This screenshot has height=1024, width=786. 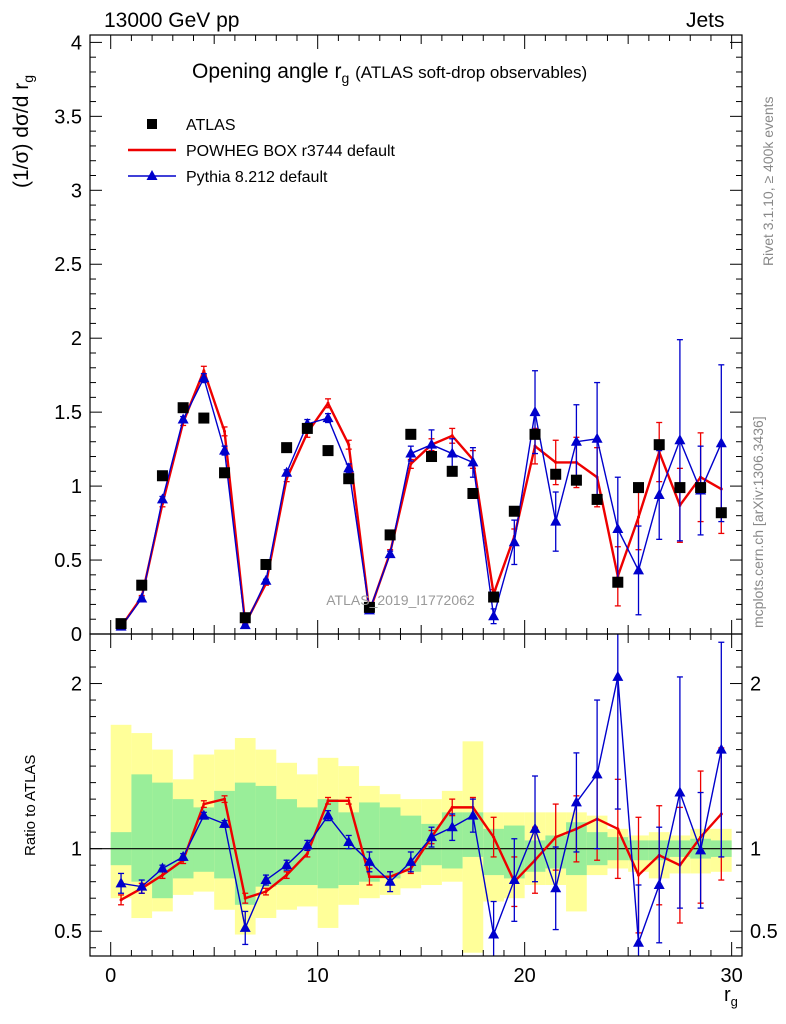 What do you see at coordinates (764, 932) in the screenshot?
I see `ratio-y-tick-label-right: 0.5` at bounding box center [764, 932].